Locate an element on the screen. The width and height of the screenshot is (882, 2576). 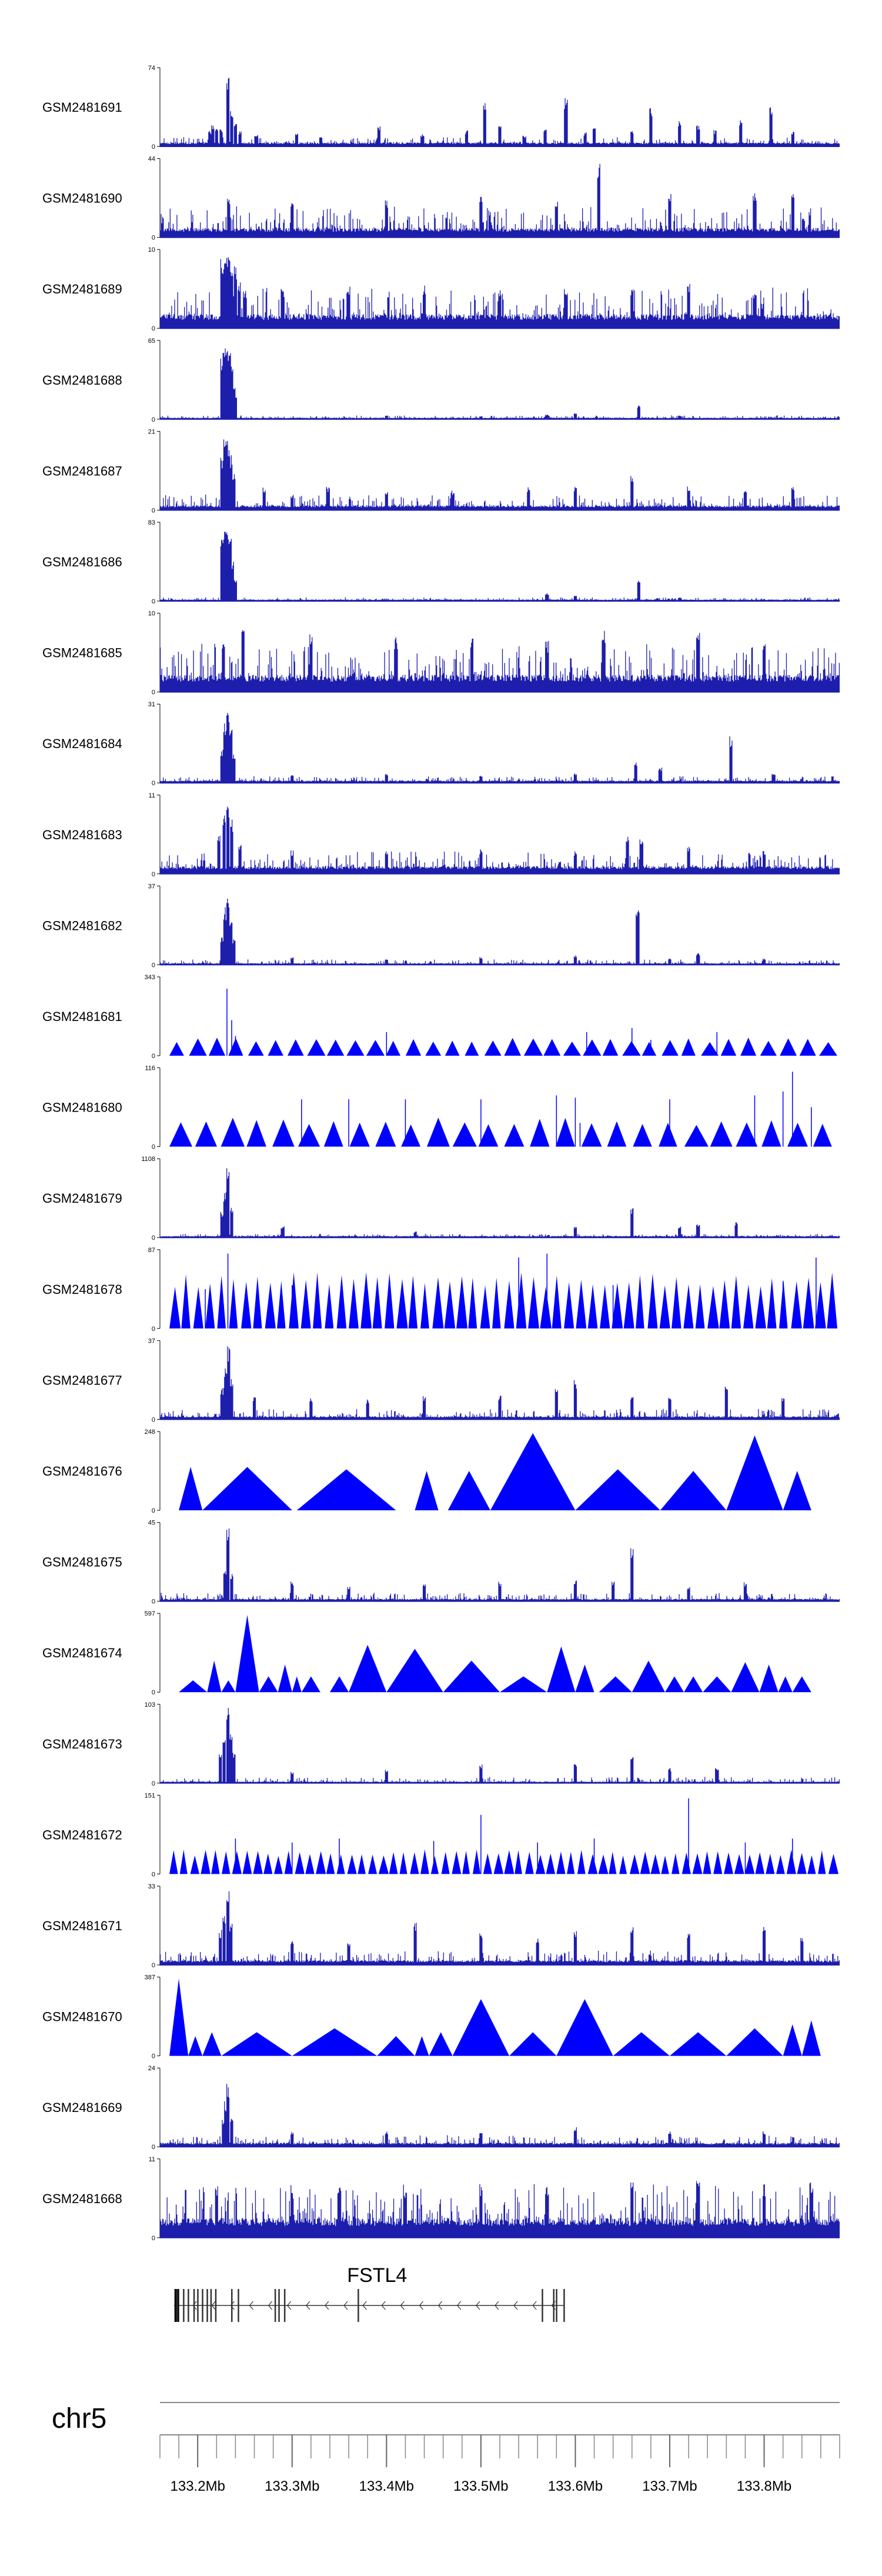
y-max-label: 10 is located at coordinates (151, 249).